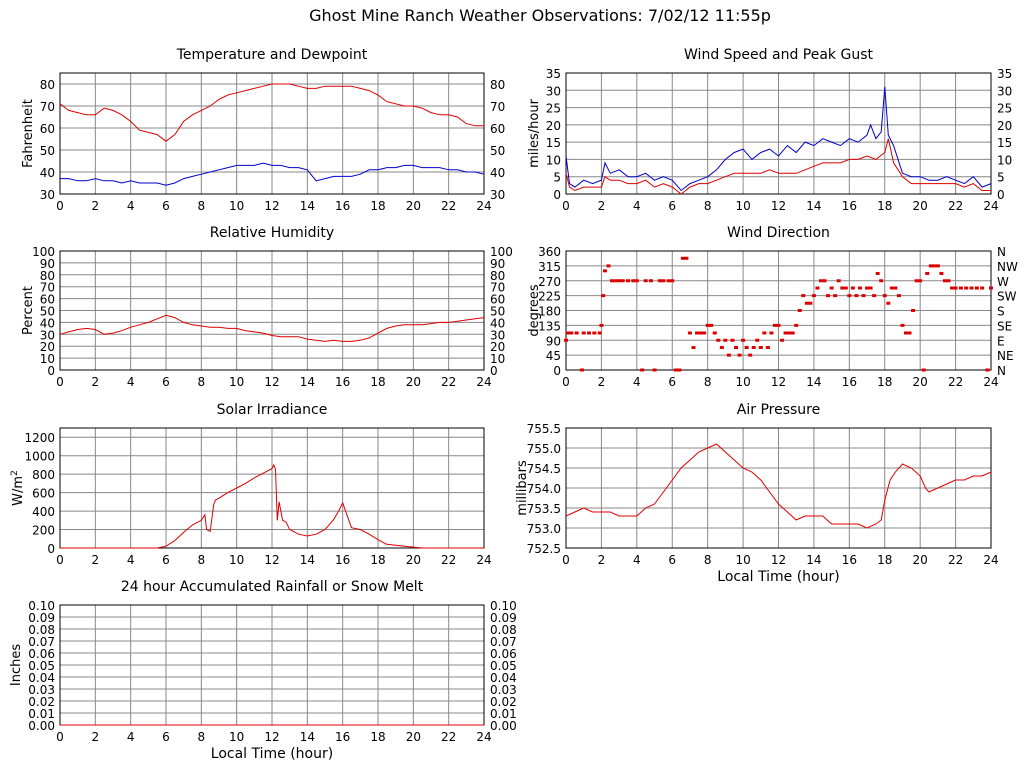  I want to click on temp-right-tick-label: 40, so click(497, 173).